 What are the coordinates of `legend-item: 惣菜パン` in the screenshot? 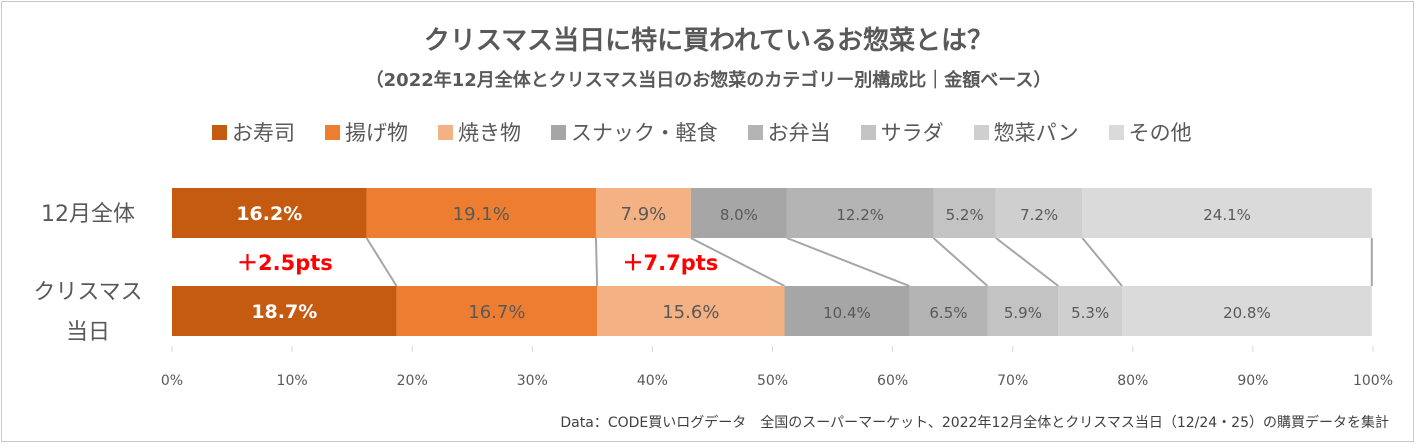 It's located at (1026, 132).